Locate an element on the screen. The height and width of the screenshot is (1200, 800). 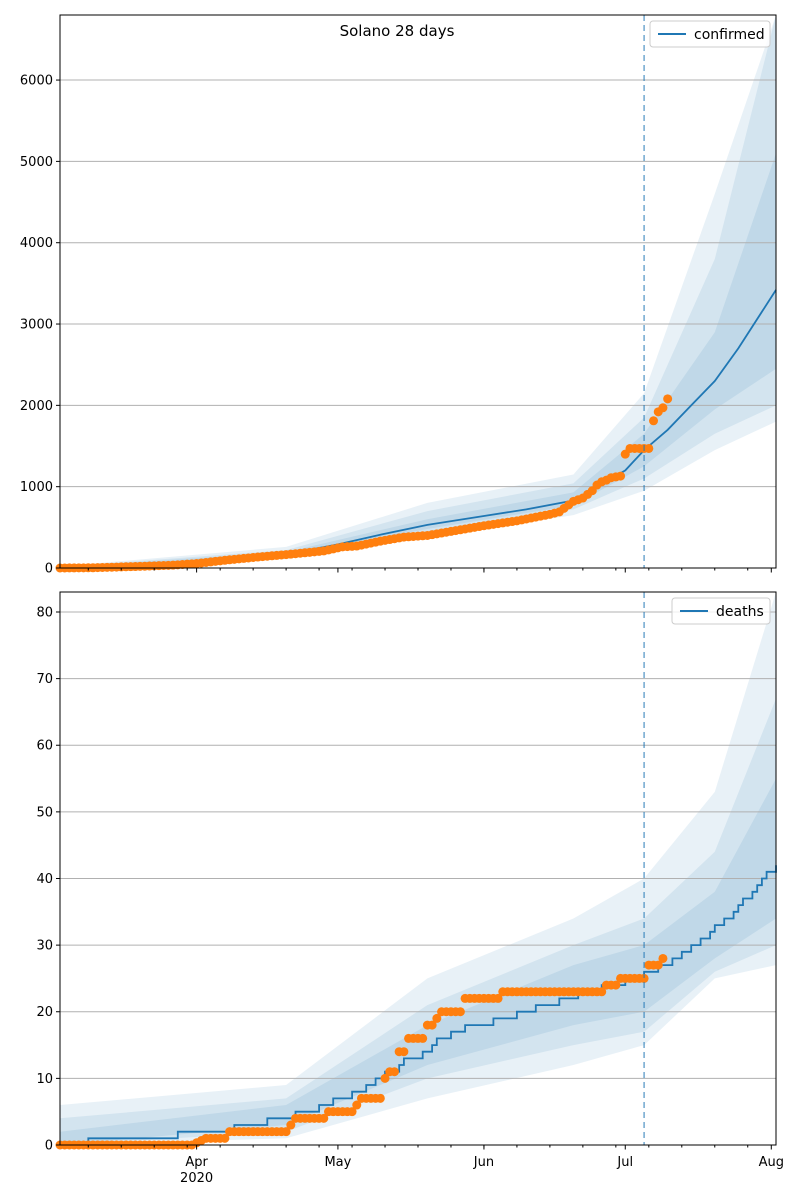
y-tick-label: 50 is located at coordinates (44, 812).